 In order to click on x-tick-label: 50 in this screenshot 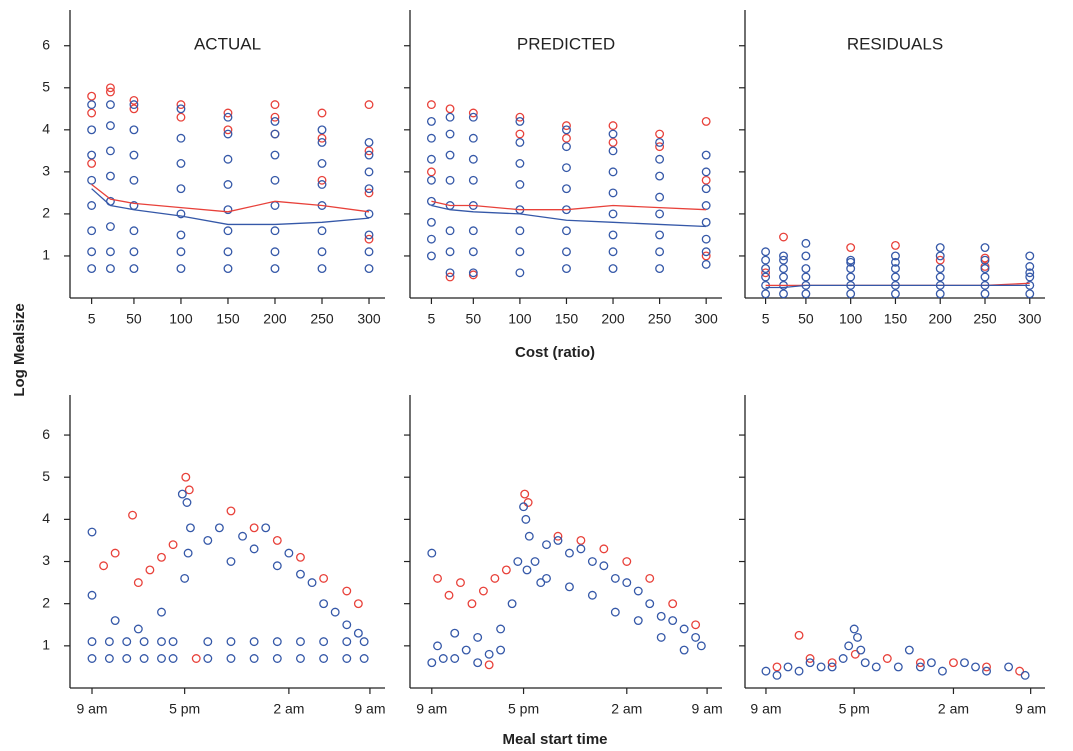, I will do `click(806, 319)`.